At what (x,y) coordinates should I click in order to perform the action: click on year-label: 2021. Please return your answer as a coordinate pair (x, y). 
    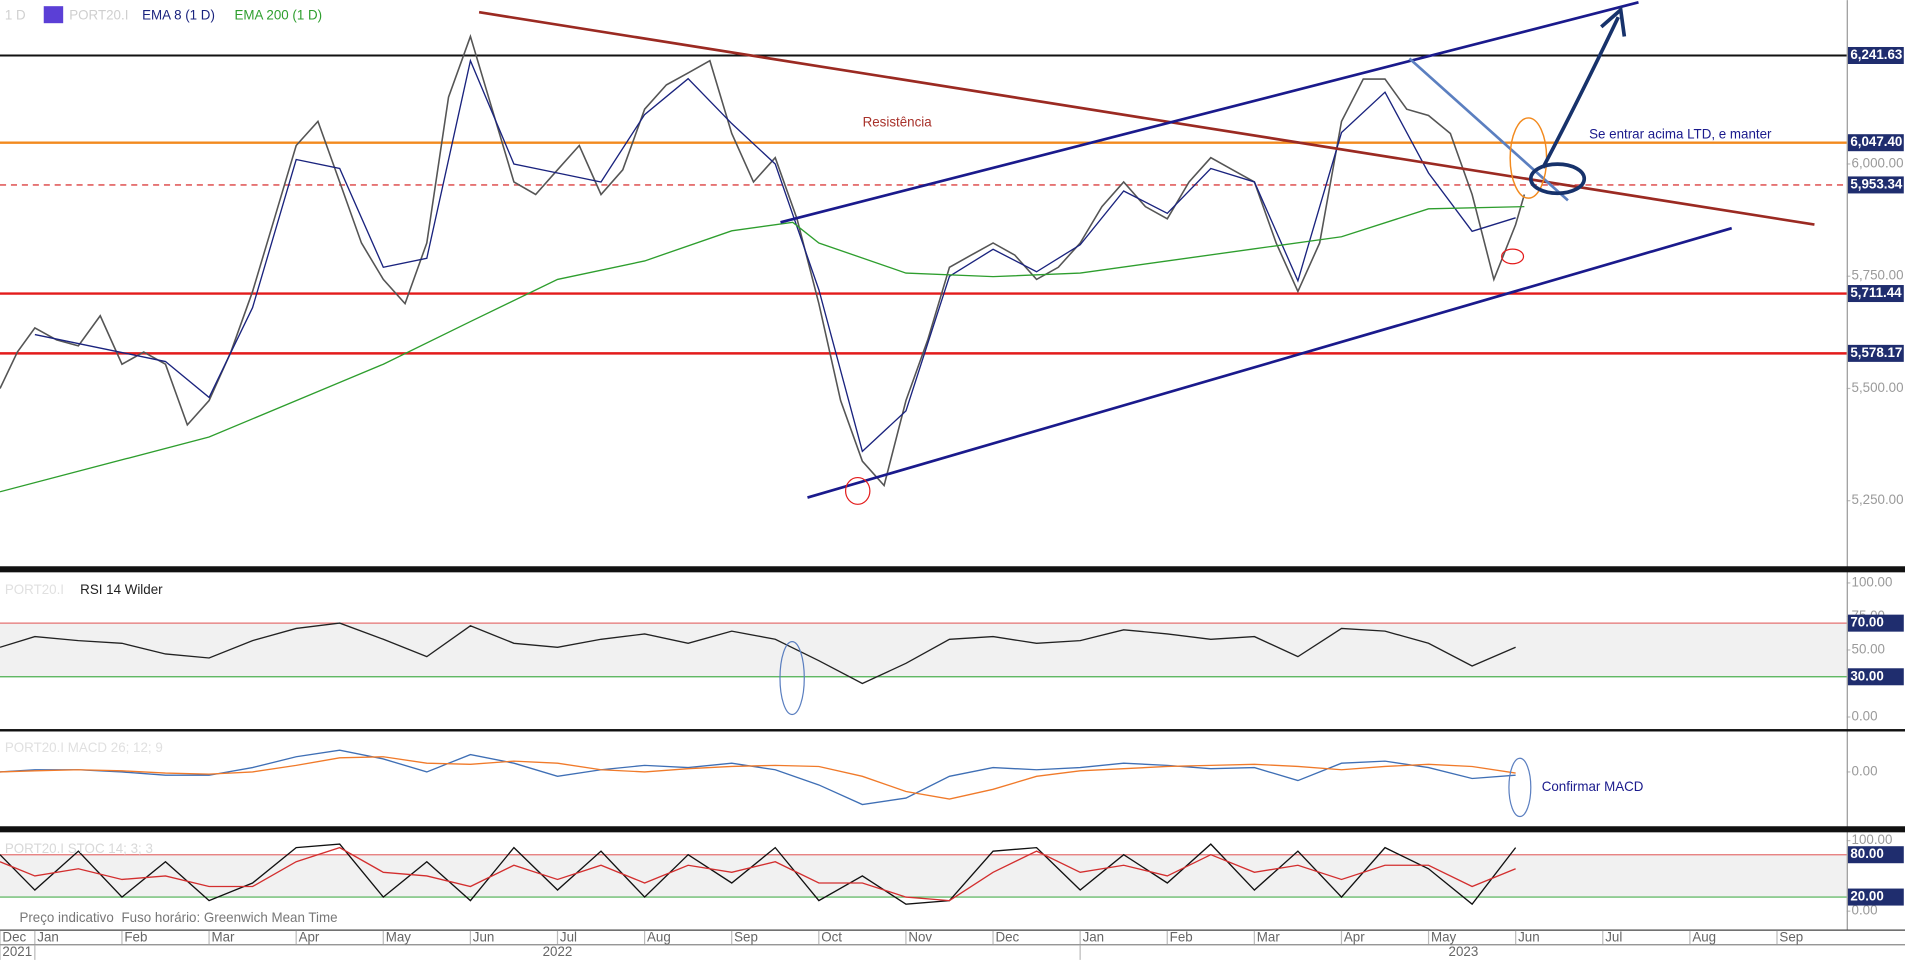
    Looking at the image, I should click on (17, 951).